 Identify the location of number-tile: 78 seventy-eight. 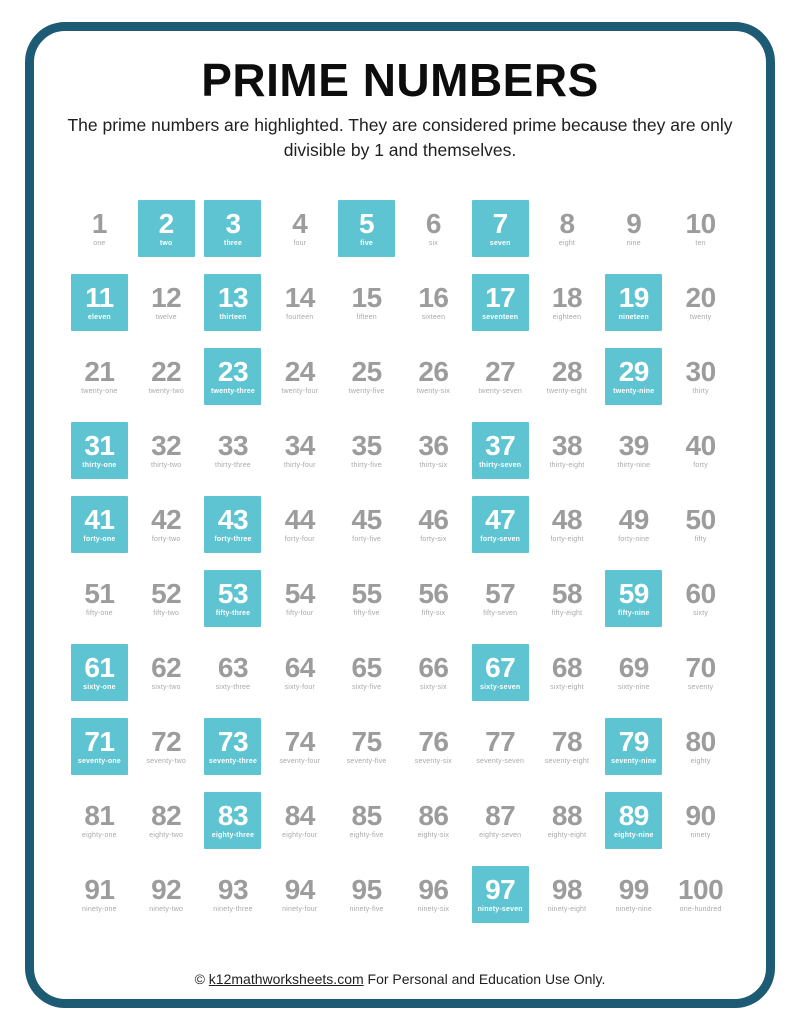
(567, 746).